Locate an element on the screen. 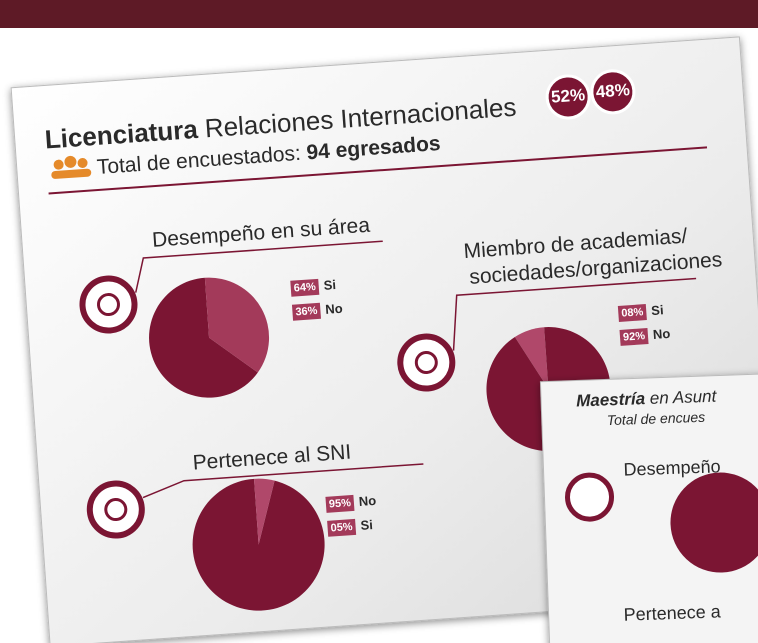  second-section2: Pertenece a is located at coordinates (672, 612).